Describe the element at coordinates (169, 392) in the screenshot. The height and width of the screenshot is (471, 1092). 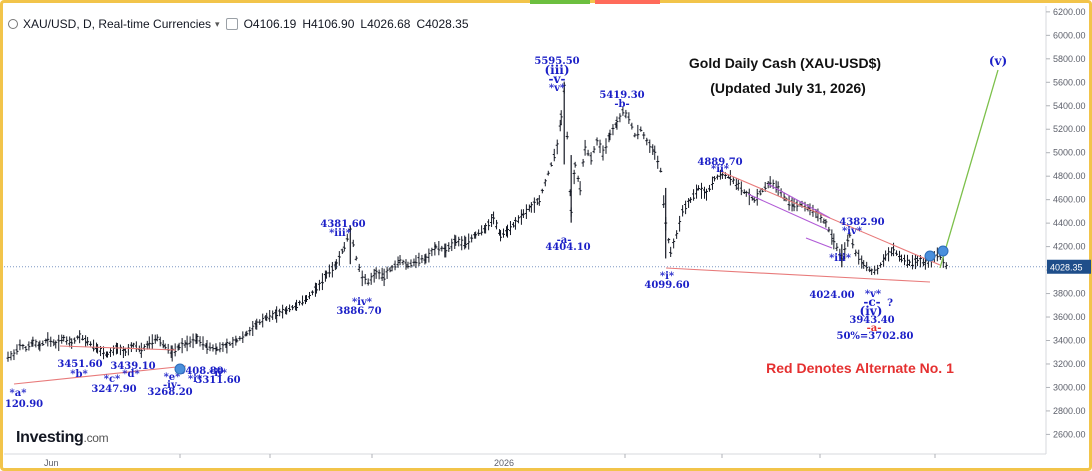
I see `wave-label: 3268.20` at that location.